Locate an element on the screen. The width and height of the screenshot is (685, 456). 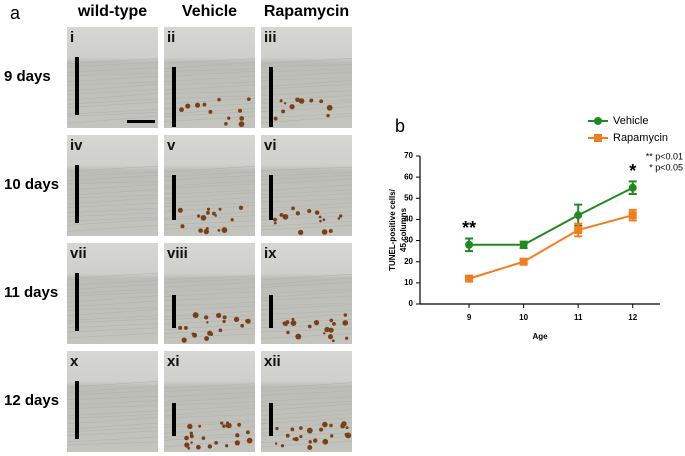
series-line is located at coordinates (551, 216).